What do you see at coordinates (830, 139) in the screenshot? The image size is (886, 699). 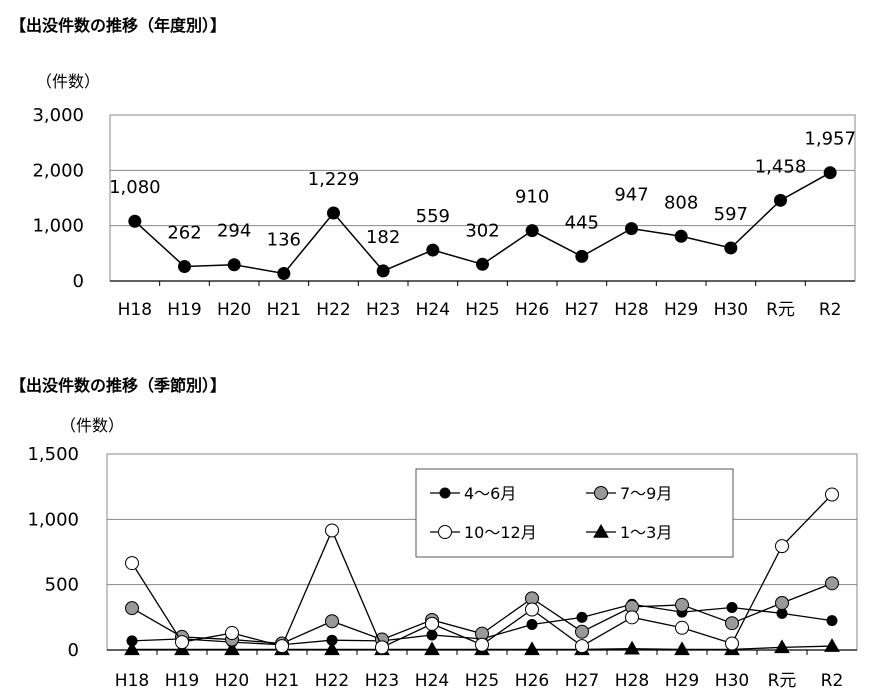 I see `annual-data-label: 1,957` at bounding box center [830, 139].